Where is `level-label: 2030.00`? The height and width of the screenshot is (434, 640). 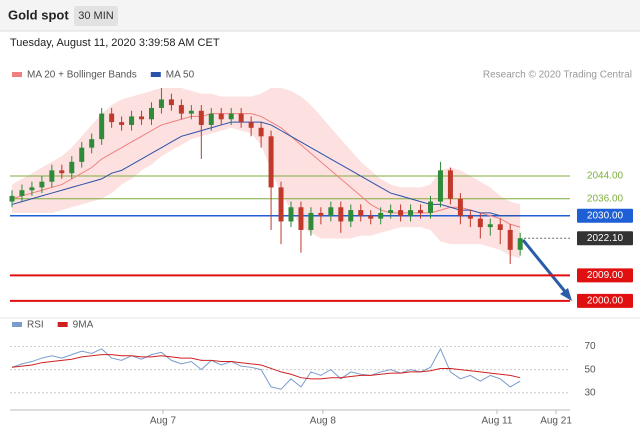 level-label: 2030.00 is located at coordinates (605, 215).